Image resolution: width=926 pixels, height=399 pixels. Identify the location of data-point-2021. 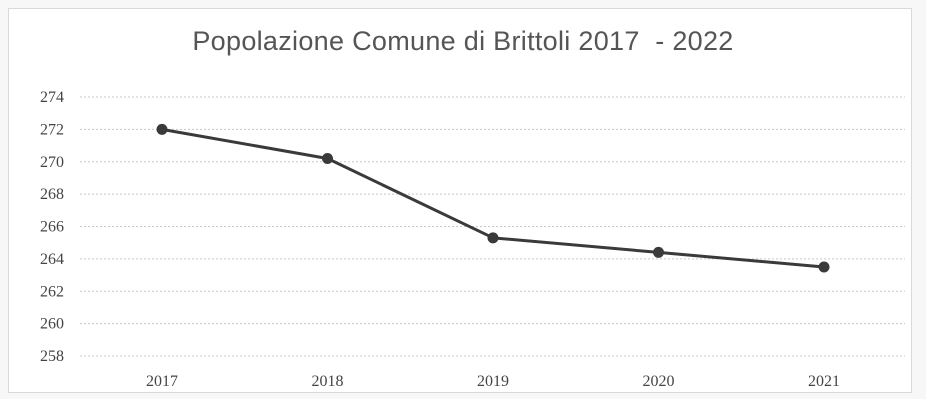
(824, 267).